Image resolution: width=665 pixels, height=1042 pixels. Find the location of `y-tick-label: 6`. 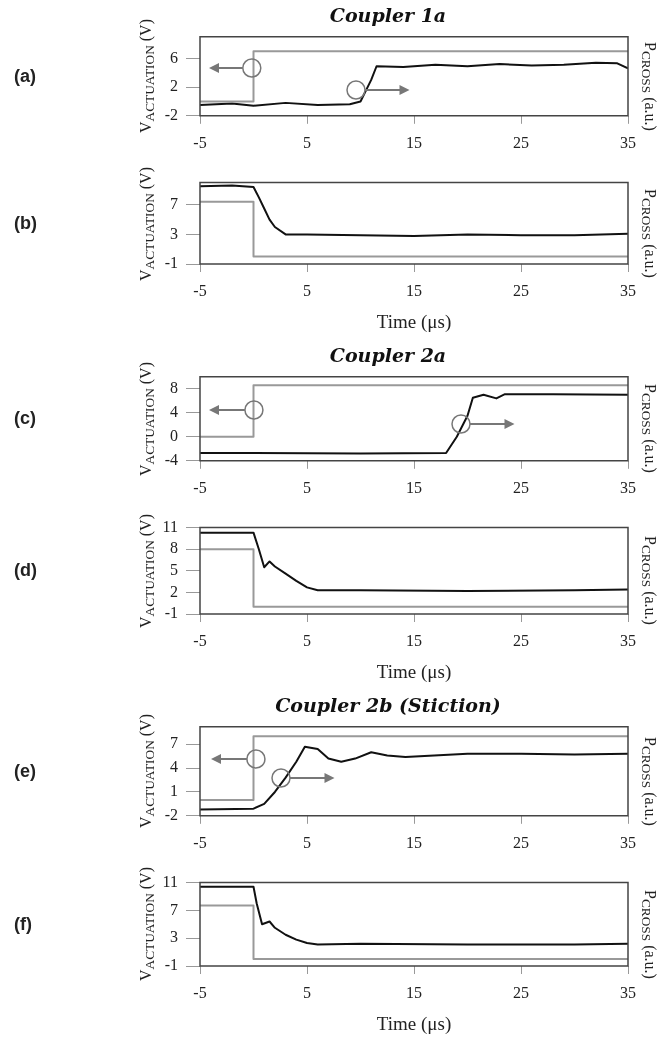

y-tick-label: 6 is located at coordinates (174, 57).